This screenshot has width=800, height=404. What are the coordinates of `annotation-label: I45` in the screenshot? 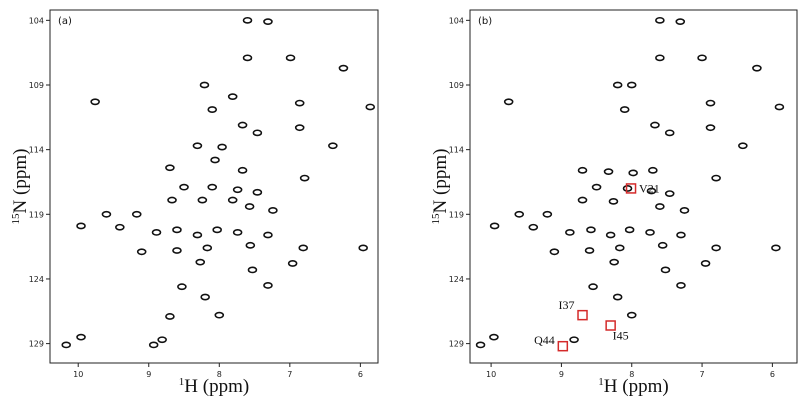 It's located at (621, 336).